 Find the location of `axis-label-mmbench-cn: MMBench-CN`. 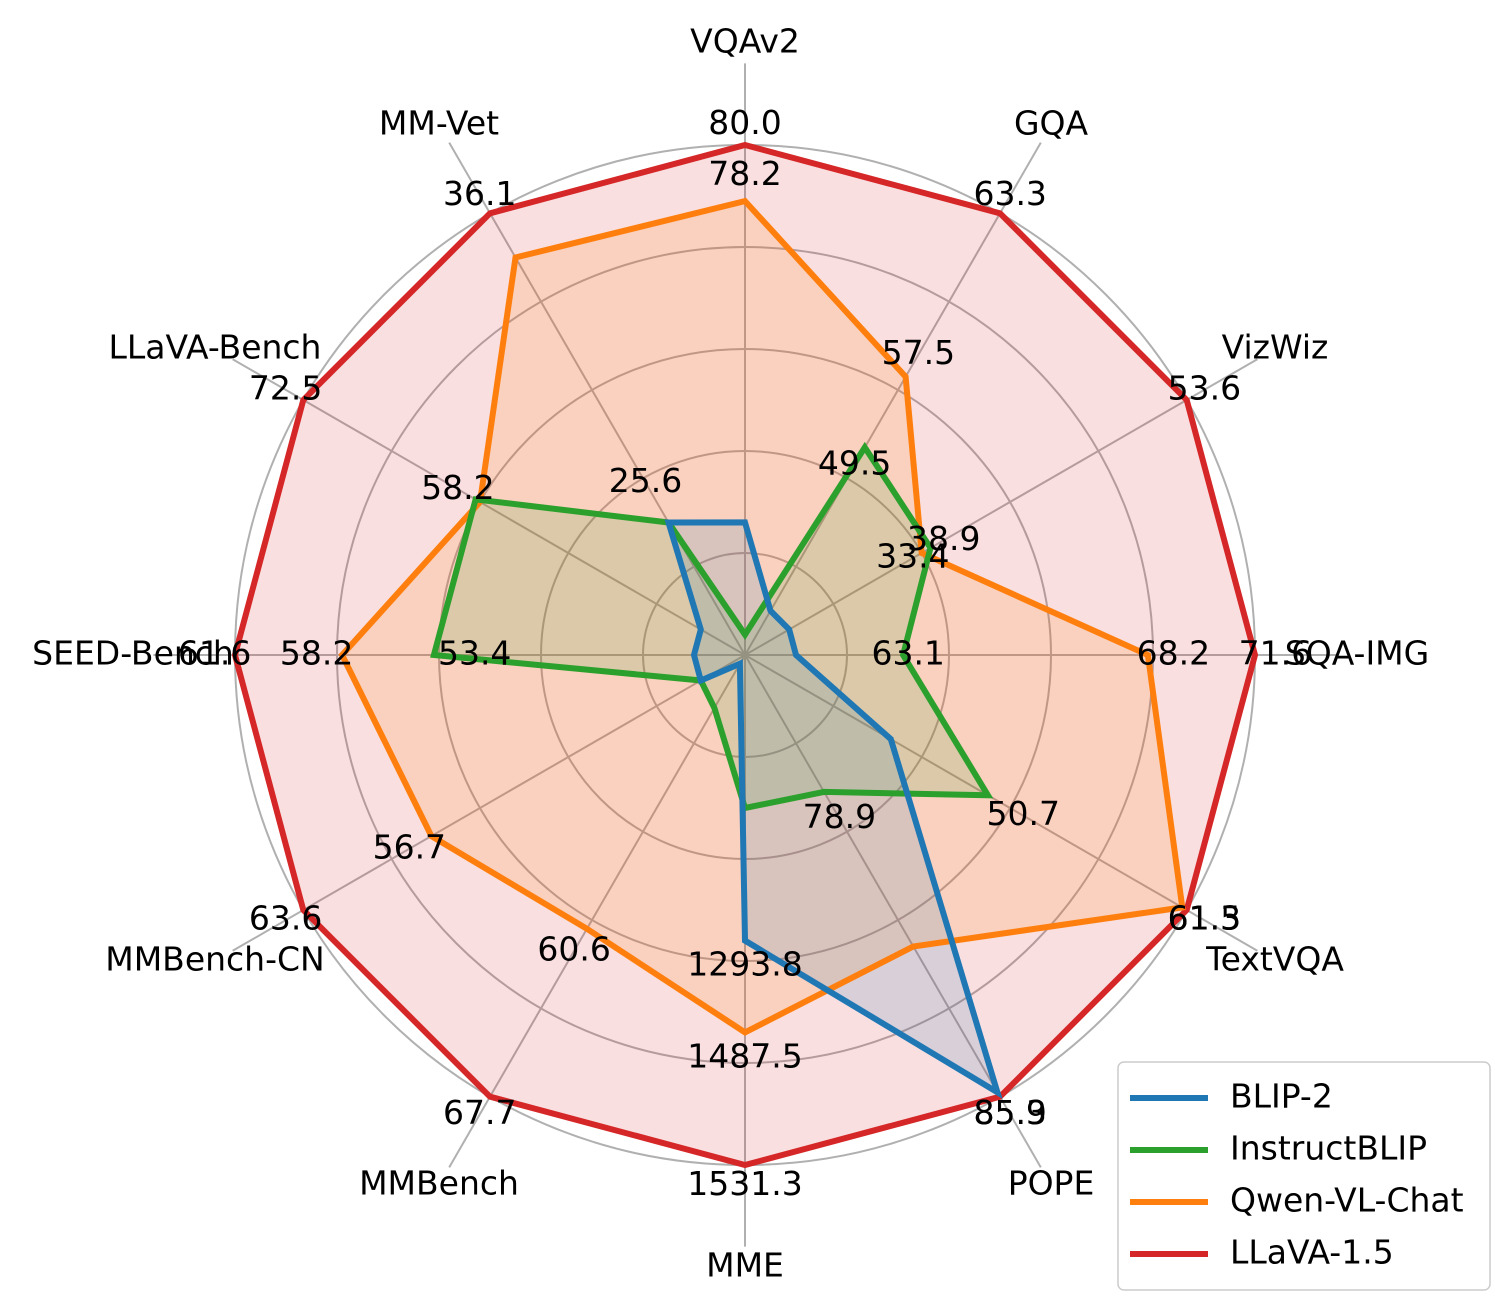

axis-label-mmbench-cn: MMBench-CN is located at coordinates (215, 959).